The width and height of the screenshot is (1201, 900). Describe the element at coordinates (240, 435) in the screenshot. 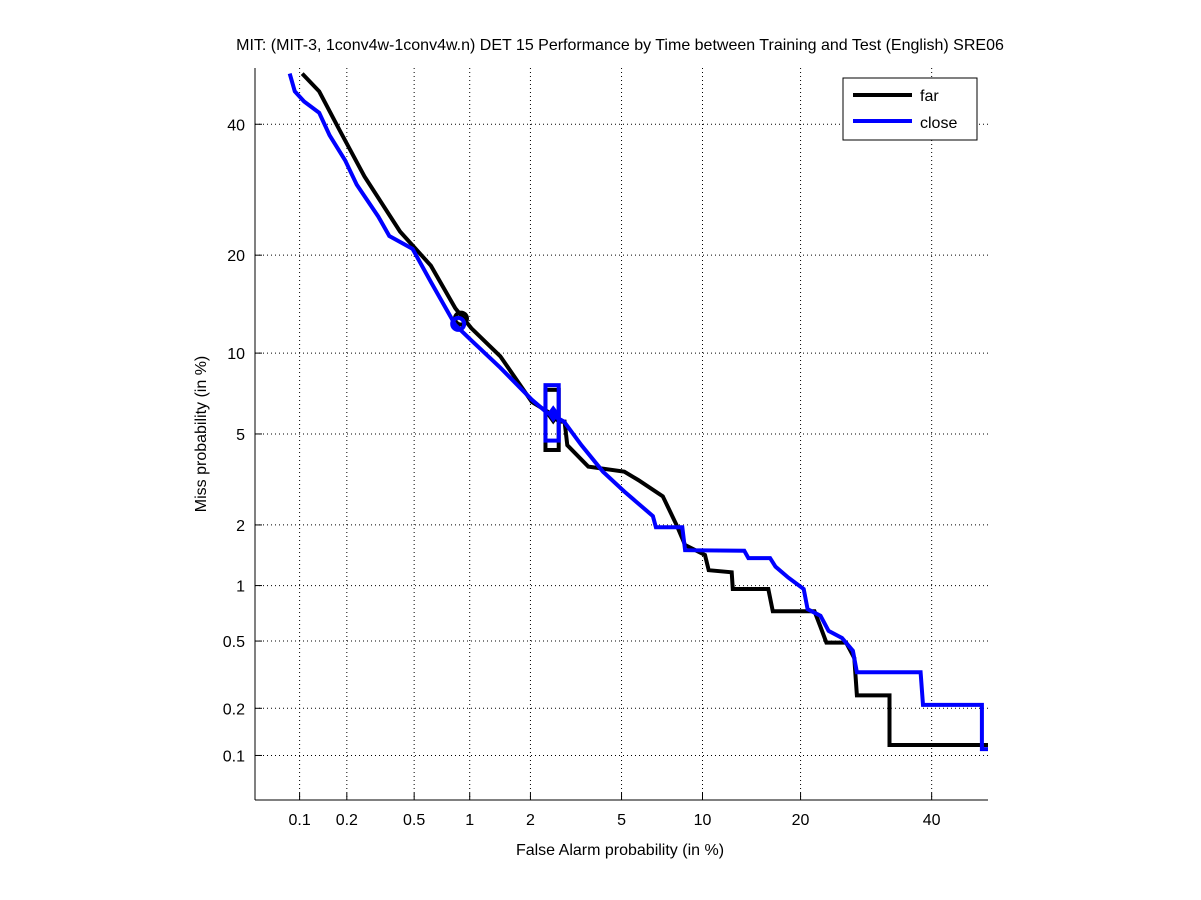

I see `y-tick-label: 5` at that location.